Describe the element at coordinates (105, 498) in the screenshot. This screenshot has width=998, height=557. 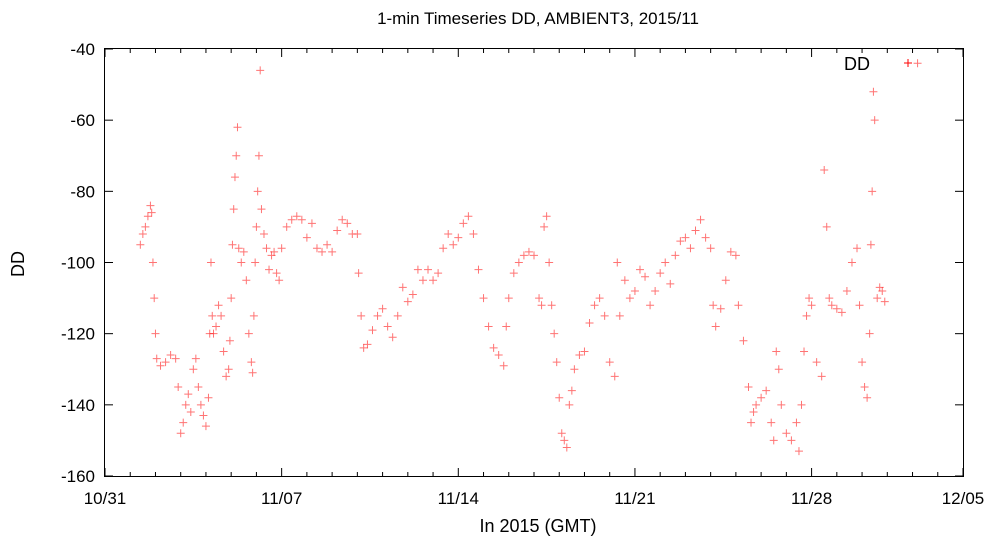
I see `x-tick-label: 10/31` at that location.